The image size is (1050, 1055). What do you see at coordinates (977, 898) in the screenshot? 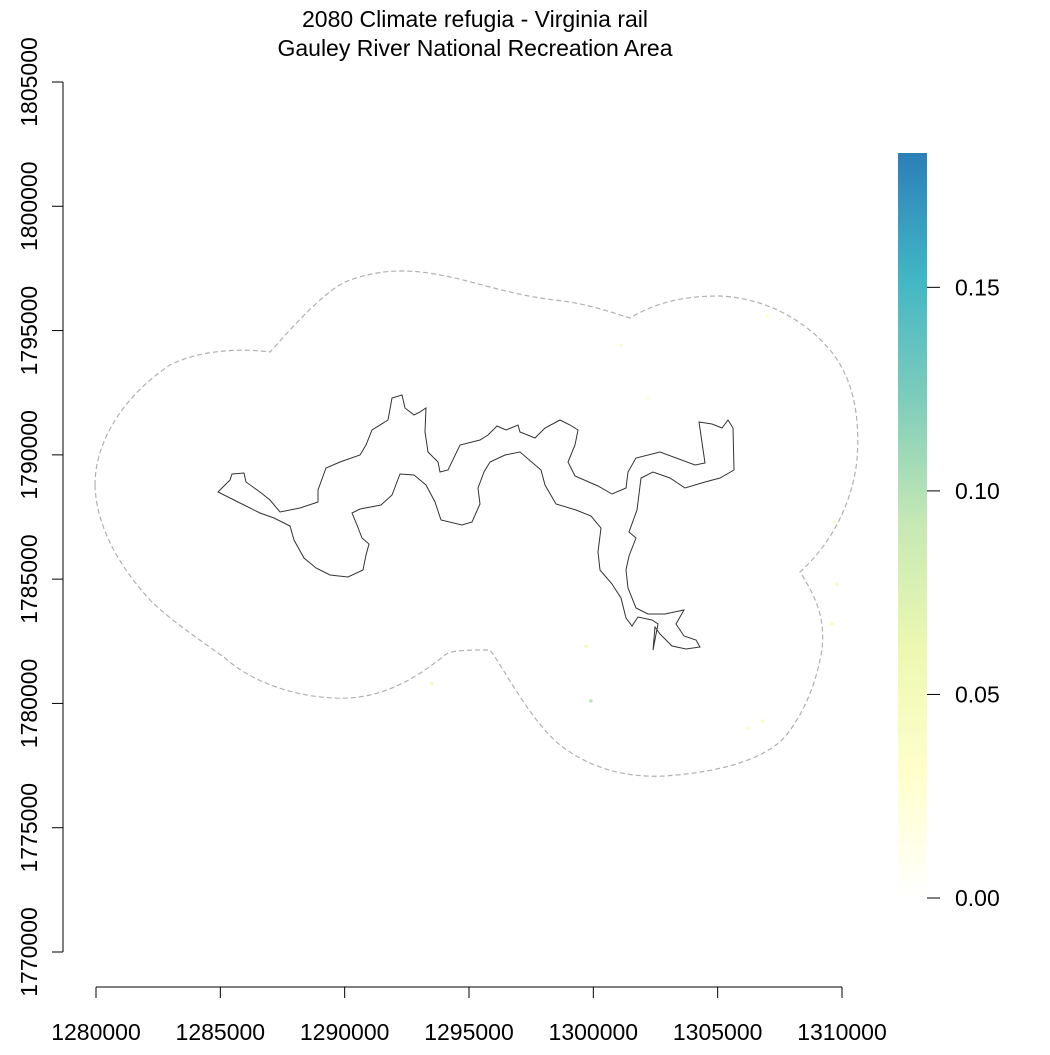
I see `legend-tick-label: 0.00` at bounding box center [977, 898].